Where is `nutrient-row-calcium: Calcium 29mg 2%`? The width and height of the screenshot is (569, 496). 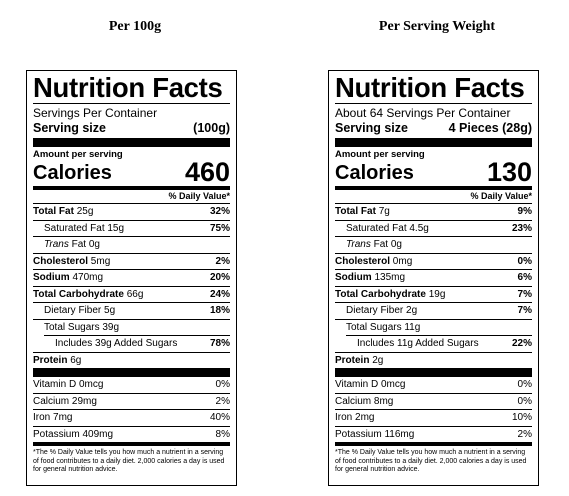
nutrient-row-calcium: Calcium 29mg 2% is located at coordinates (131, 401).